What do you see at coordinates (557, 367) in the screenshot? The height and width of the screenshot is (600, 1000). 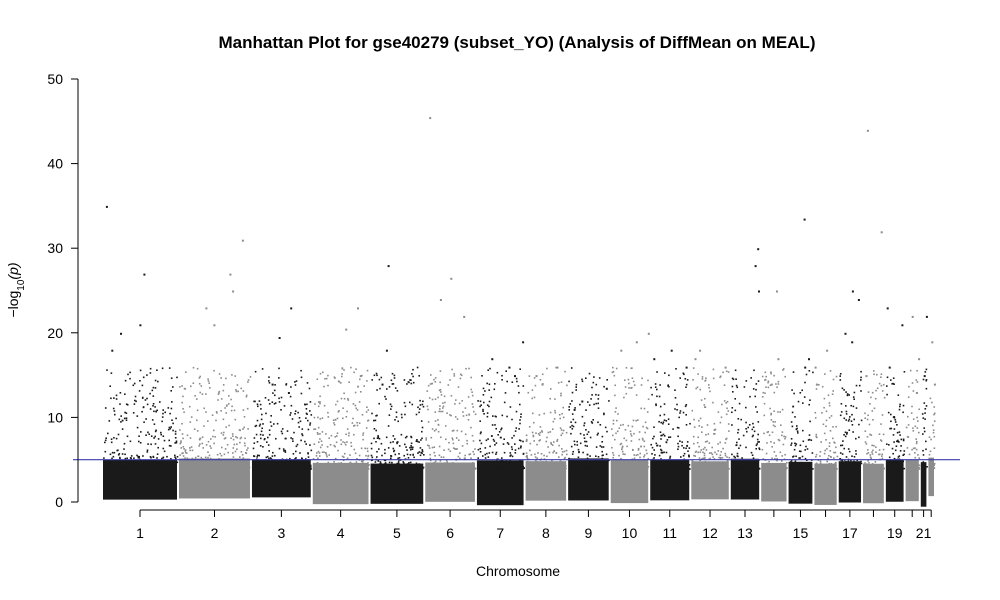 I see `peak-point` at bounding box center [557, 367].